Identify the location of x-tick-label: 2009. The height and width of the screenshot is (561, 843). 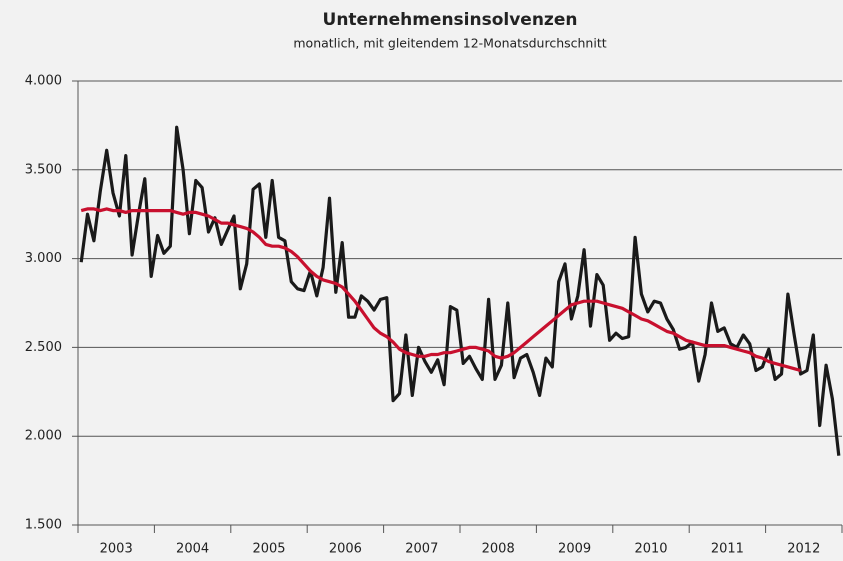
(574, 549).